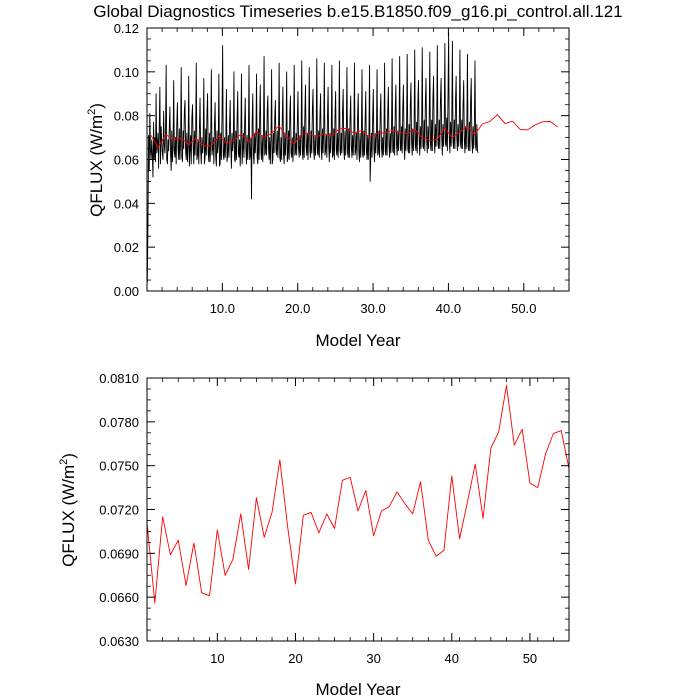 The image size is (700, 700). I want to click on top-y-axis-label-close: ), so click(96, 106).